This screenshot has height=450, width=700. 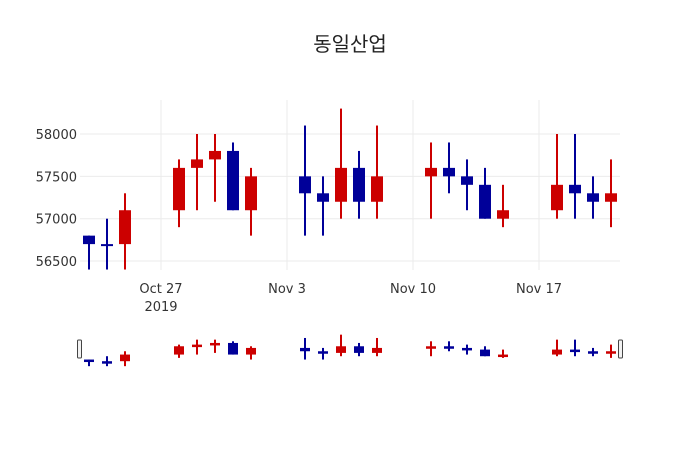 I want to click on x-tick-label: Nov 17, so click(x=539, y=289).